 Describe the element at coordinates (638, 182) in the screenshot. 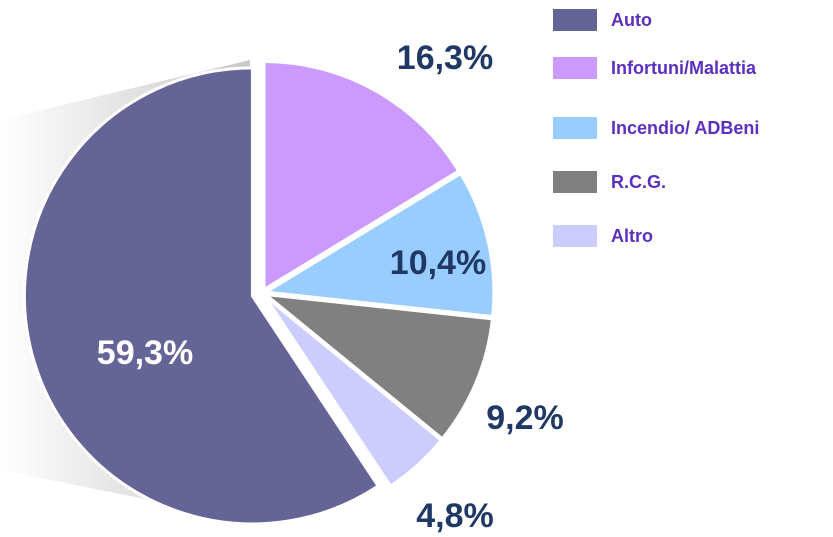

I see `legend-label: R.C.G.` at that location.